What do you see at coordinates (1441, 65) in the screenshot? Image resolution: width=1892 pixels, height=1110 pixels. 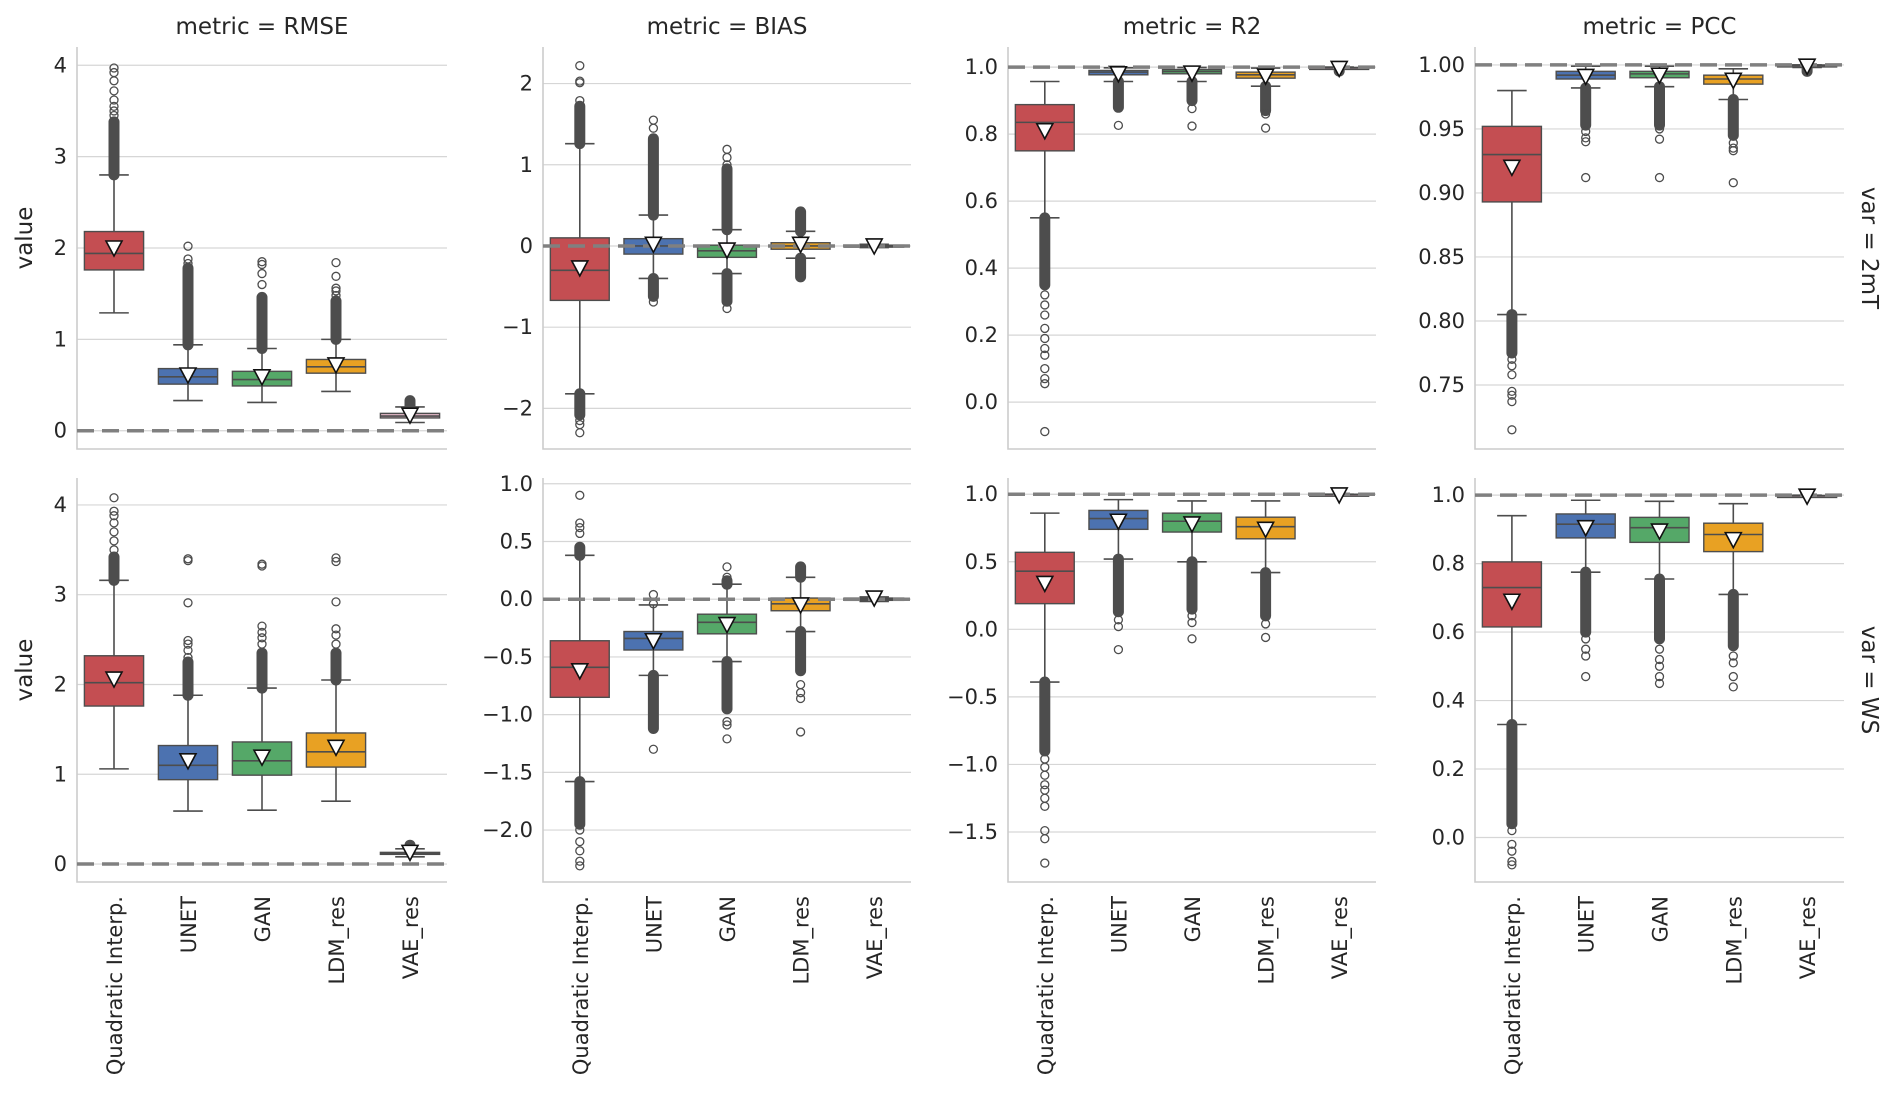 I see `y-tick-label: 1.00` at bounding box center [1441, 65].